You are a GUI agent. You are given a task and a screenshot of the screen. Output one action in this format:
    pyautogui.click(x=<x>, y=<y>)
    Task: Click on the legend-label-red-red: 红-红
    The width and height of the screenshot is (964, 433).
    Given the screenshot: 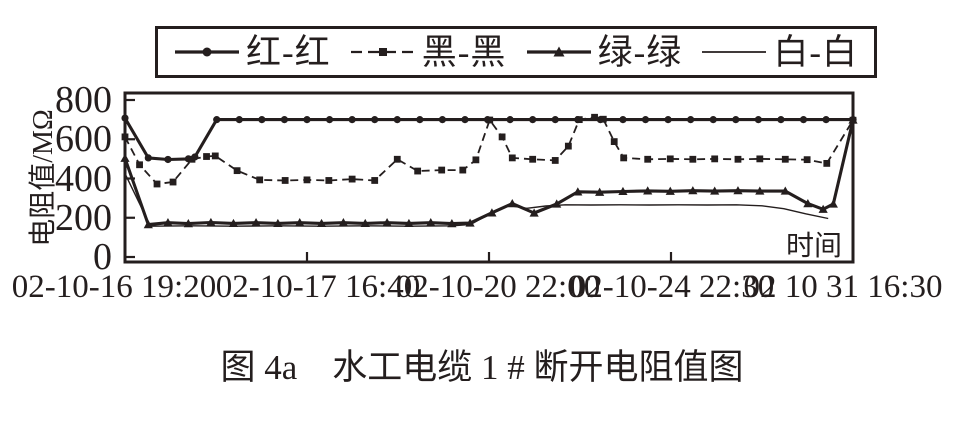 What is the action you would take?
    pyautogui.click(x=288, y=52)
    